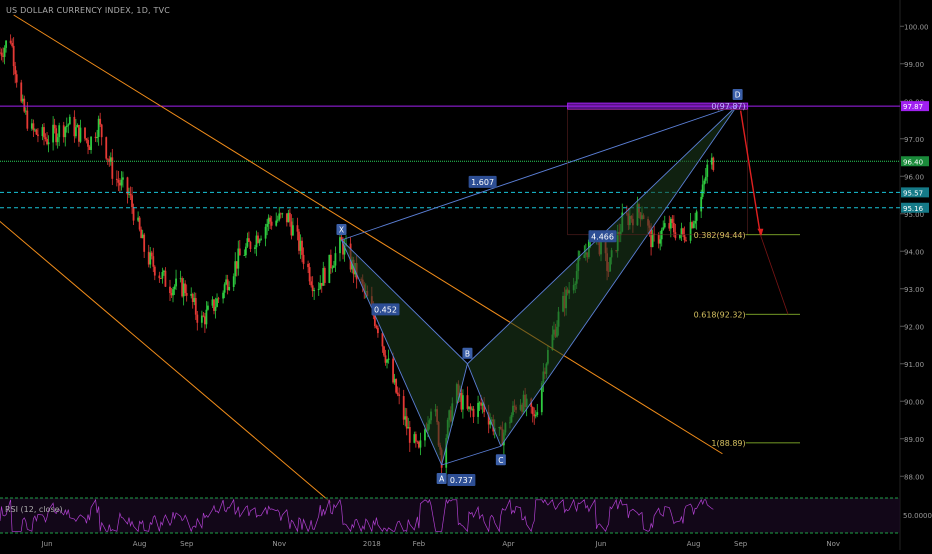  I want to click on x-tick-label: Aug, so click(694, 544).